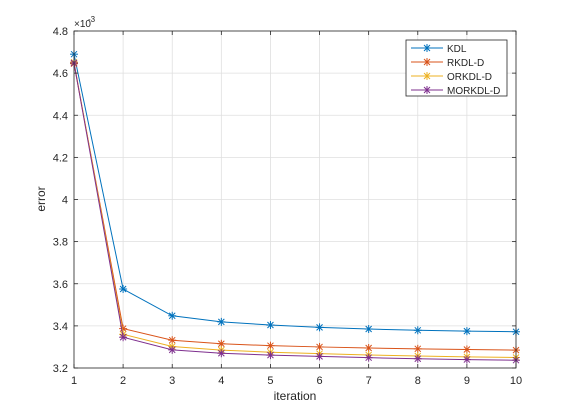  Describe the element at coordinates (123, 381) in the screenshot. I see `x-tick-label: 2` at that location.